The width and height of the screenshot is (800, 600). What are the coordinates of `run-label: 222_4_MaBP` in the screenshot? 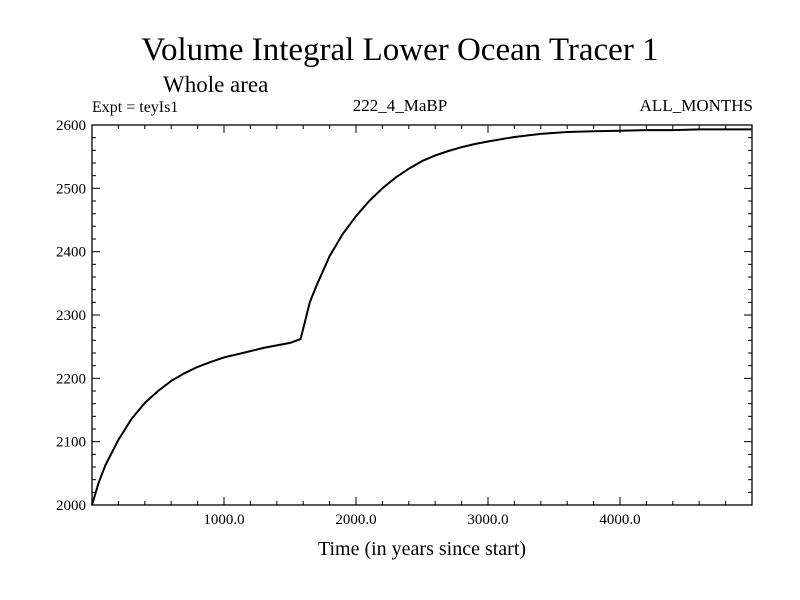 It's located at (400, 105).